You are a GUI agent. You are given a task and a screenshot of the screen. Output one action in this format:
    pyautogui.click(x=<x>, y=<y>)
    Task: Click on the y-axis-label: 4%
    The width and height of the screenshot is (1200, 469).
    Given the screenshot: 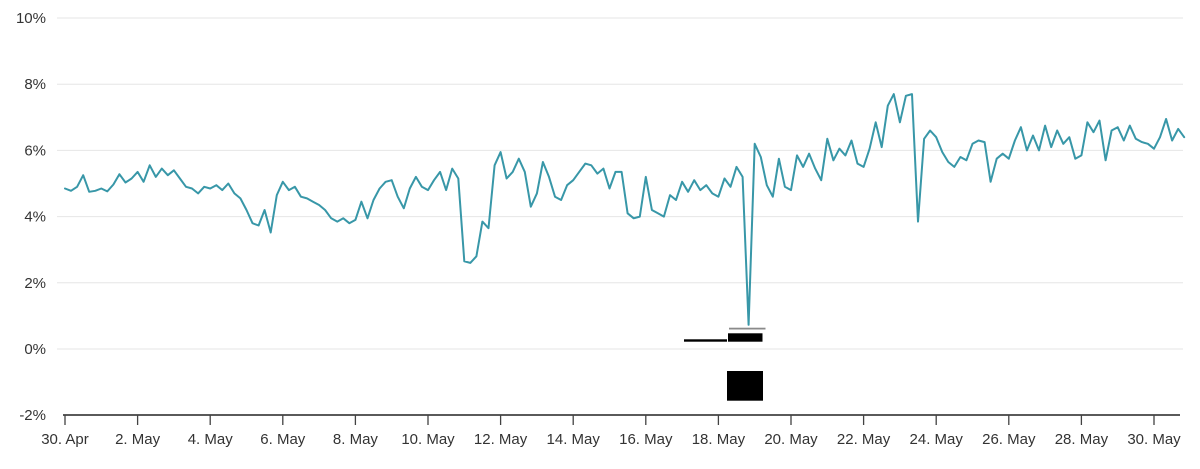 What is the action you would take?
    pyautogui.click(x=35, y=217)
    